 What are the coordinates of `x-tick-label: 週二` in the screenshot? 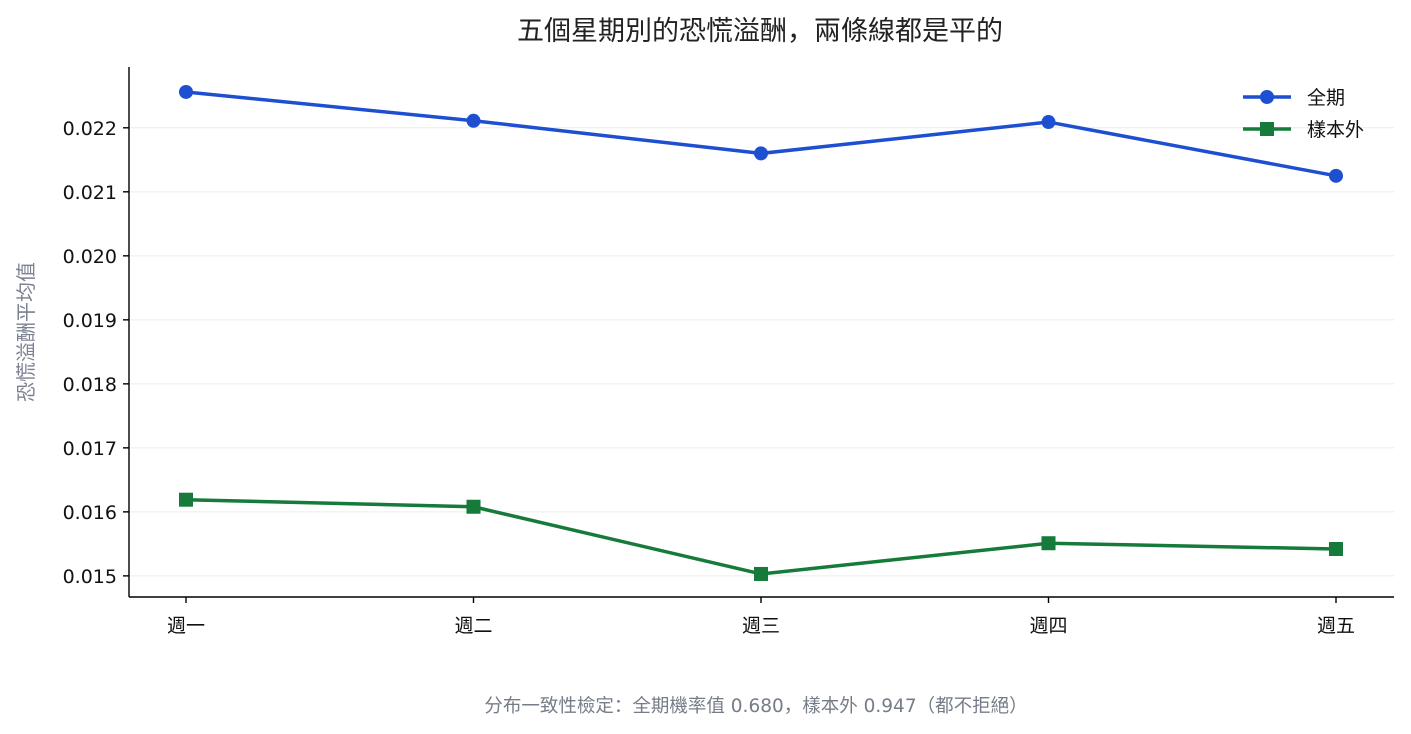 It's located at (473, 626).